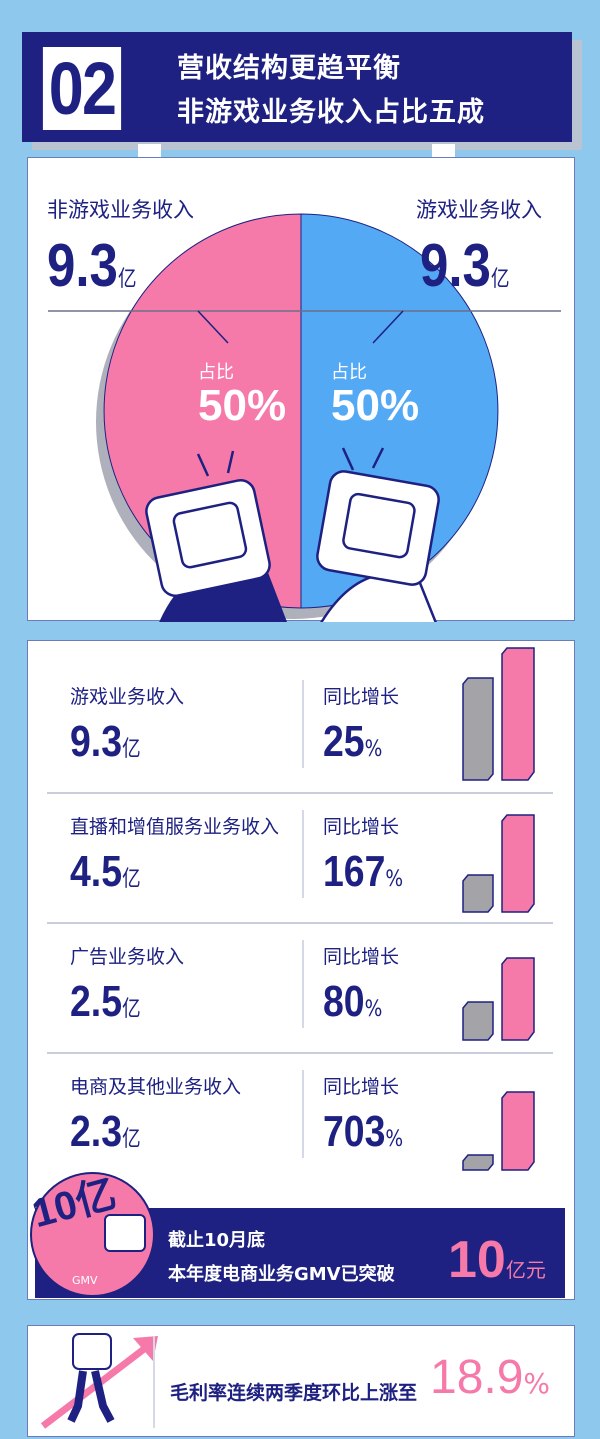 The width and height of the screenshot is (600, 1439). I want to click on non-game-label: 非游戏业务收入, so click(120, 210).